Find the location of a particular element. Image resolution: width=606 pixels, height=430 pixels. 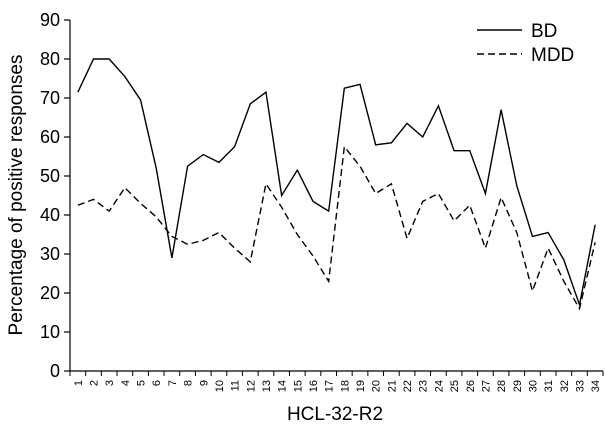

x-tick-label: 2 is located at coordinates (95, 383).